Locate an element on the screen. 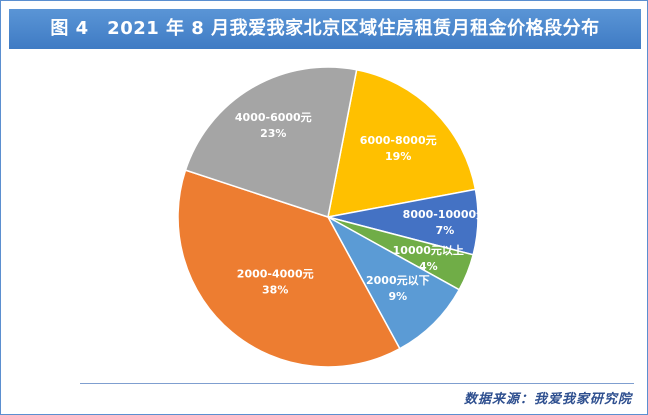 This screenshot has height=415, width=648. slice-percent-6000-8000: 19% is located at coordinates (398, 156).